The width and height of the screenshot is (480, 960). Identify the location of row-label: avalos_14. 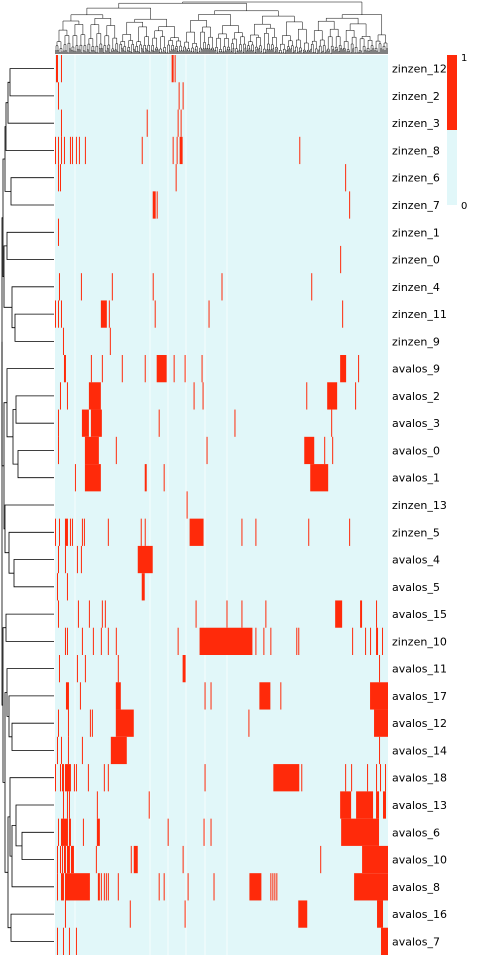
(419, 750).